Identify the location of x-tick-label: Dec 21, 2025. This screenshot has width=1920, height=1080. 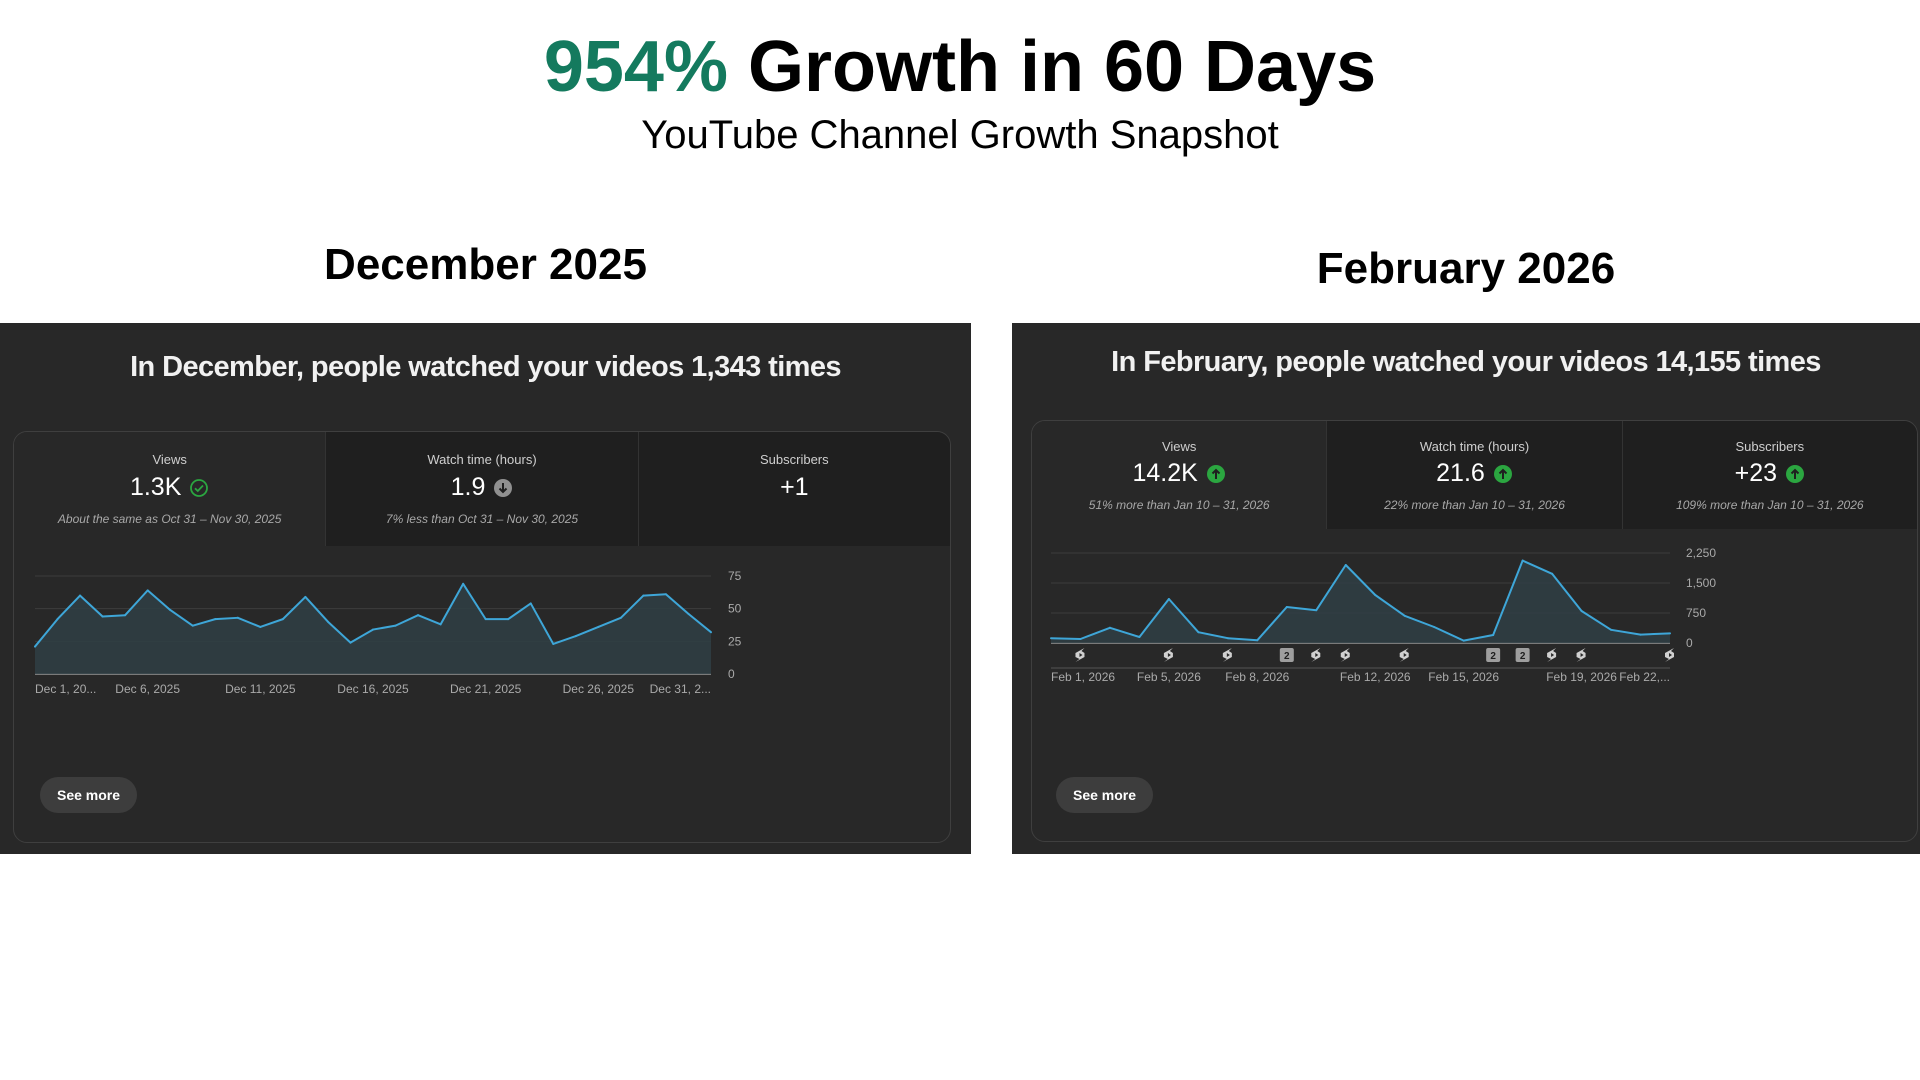
(486, 689).